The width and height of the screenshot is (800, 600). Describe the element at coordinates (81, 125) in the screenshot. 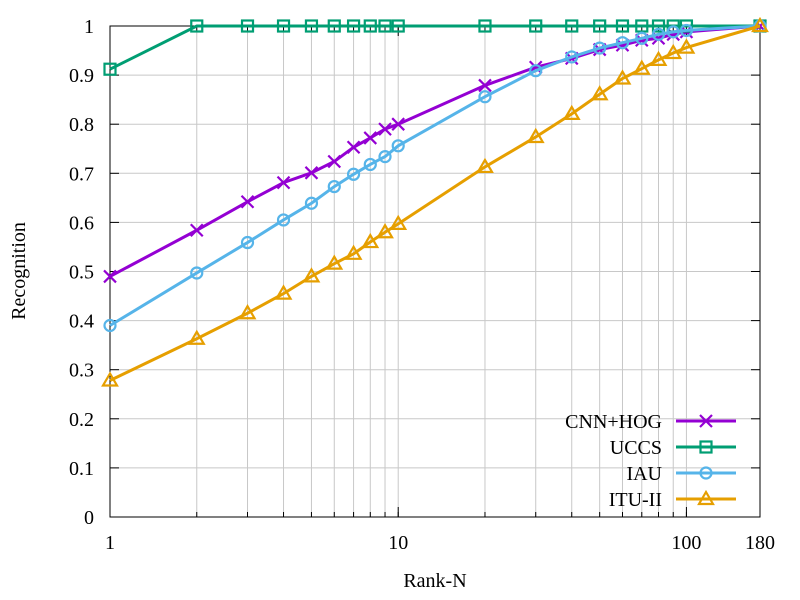

I see `y-tick-label: 0.8` at that location.